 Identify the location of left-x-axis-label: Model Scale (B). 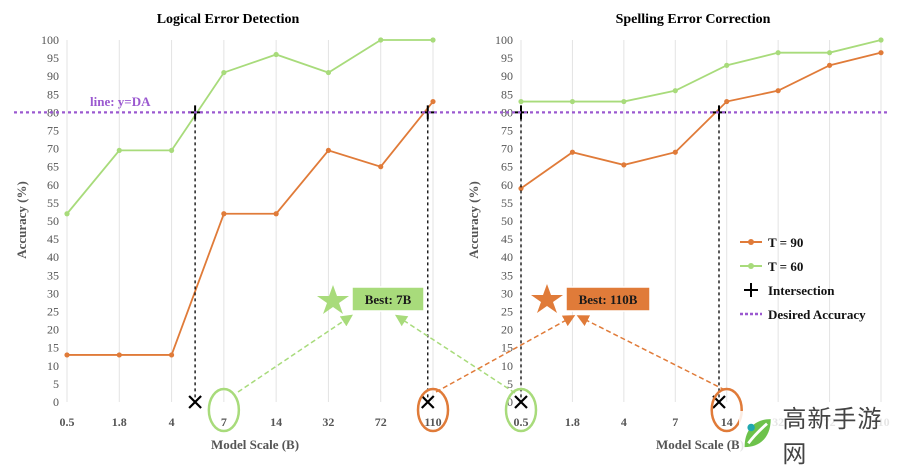
(255, 444).